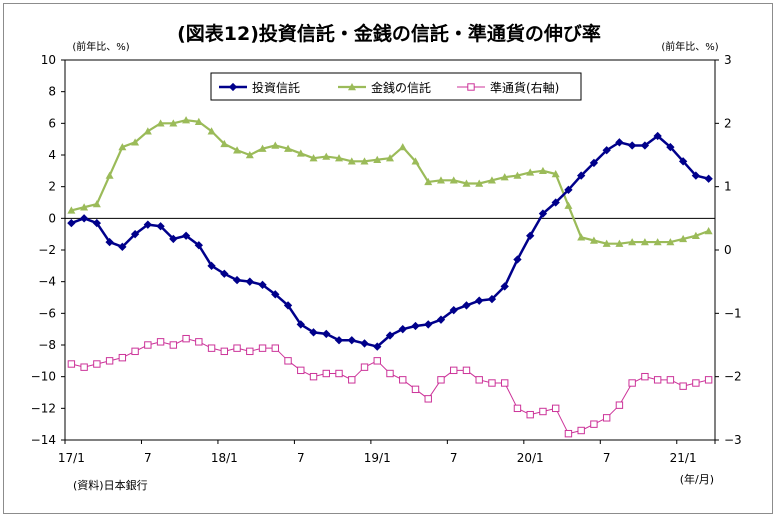 The image size is (778, 519). Describe the element at coordinates (733, 440) in the screenshot. I see `right-axis-tick-label: −3` at that location.